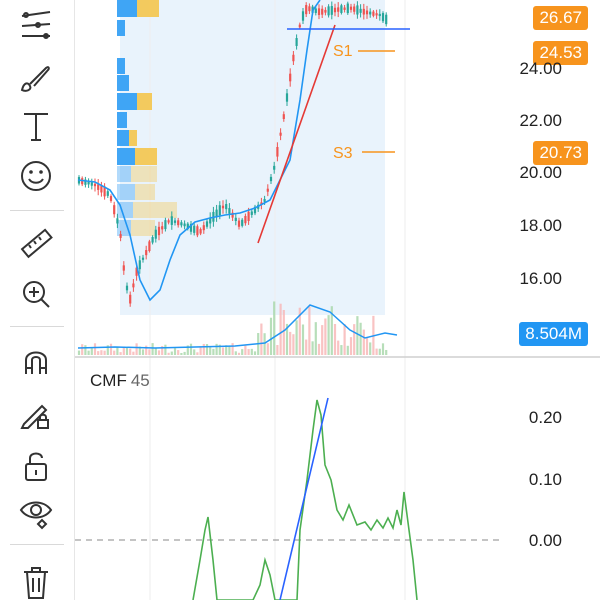 The height and width of the screenshot is (604, 600). I want to click on toolbar-divider, so click(37, 326).